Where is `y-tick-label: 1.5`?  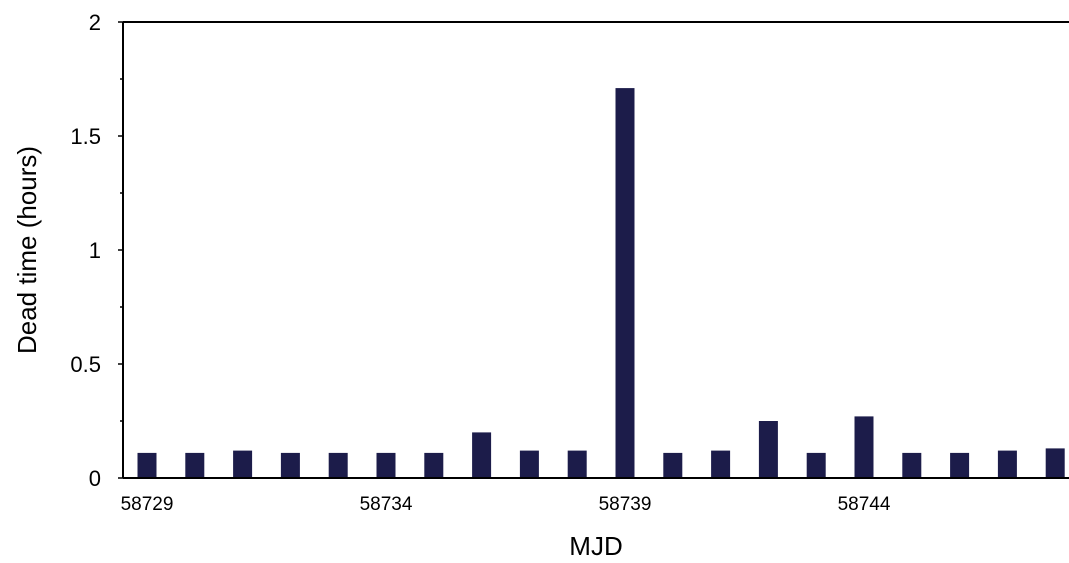 y-tick-label: 1.5 is located at coordinates (85, 136).